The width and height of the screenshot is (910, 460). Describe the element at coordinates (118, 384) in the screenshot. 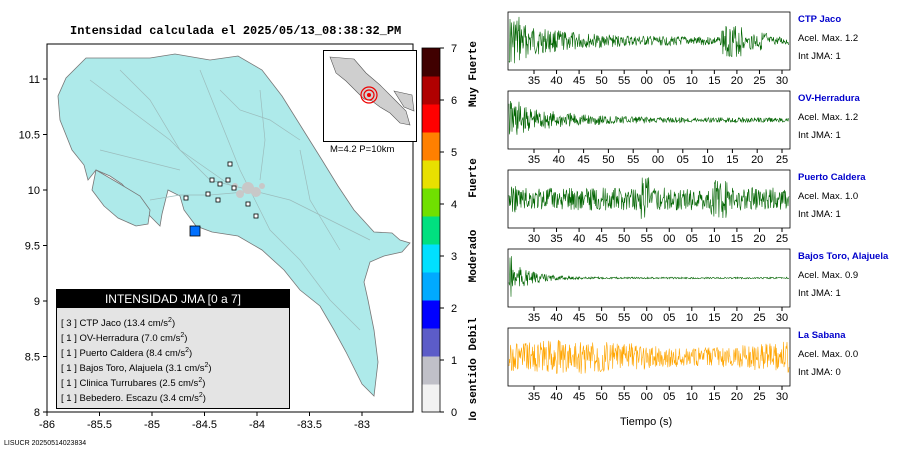

I see `legend-station-name: Clinica Turrubares` at that location.